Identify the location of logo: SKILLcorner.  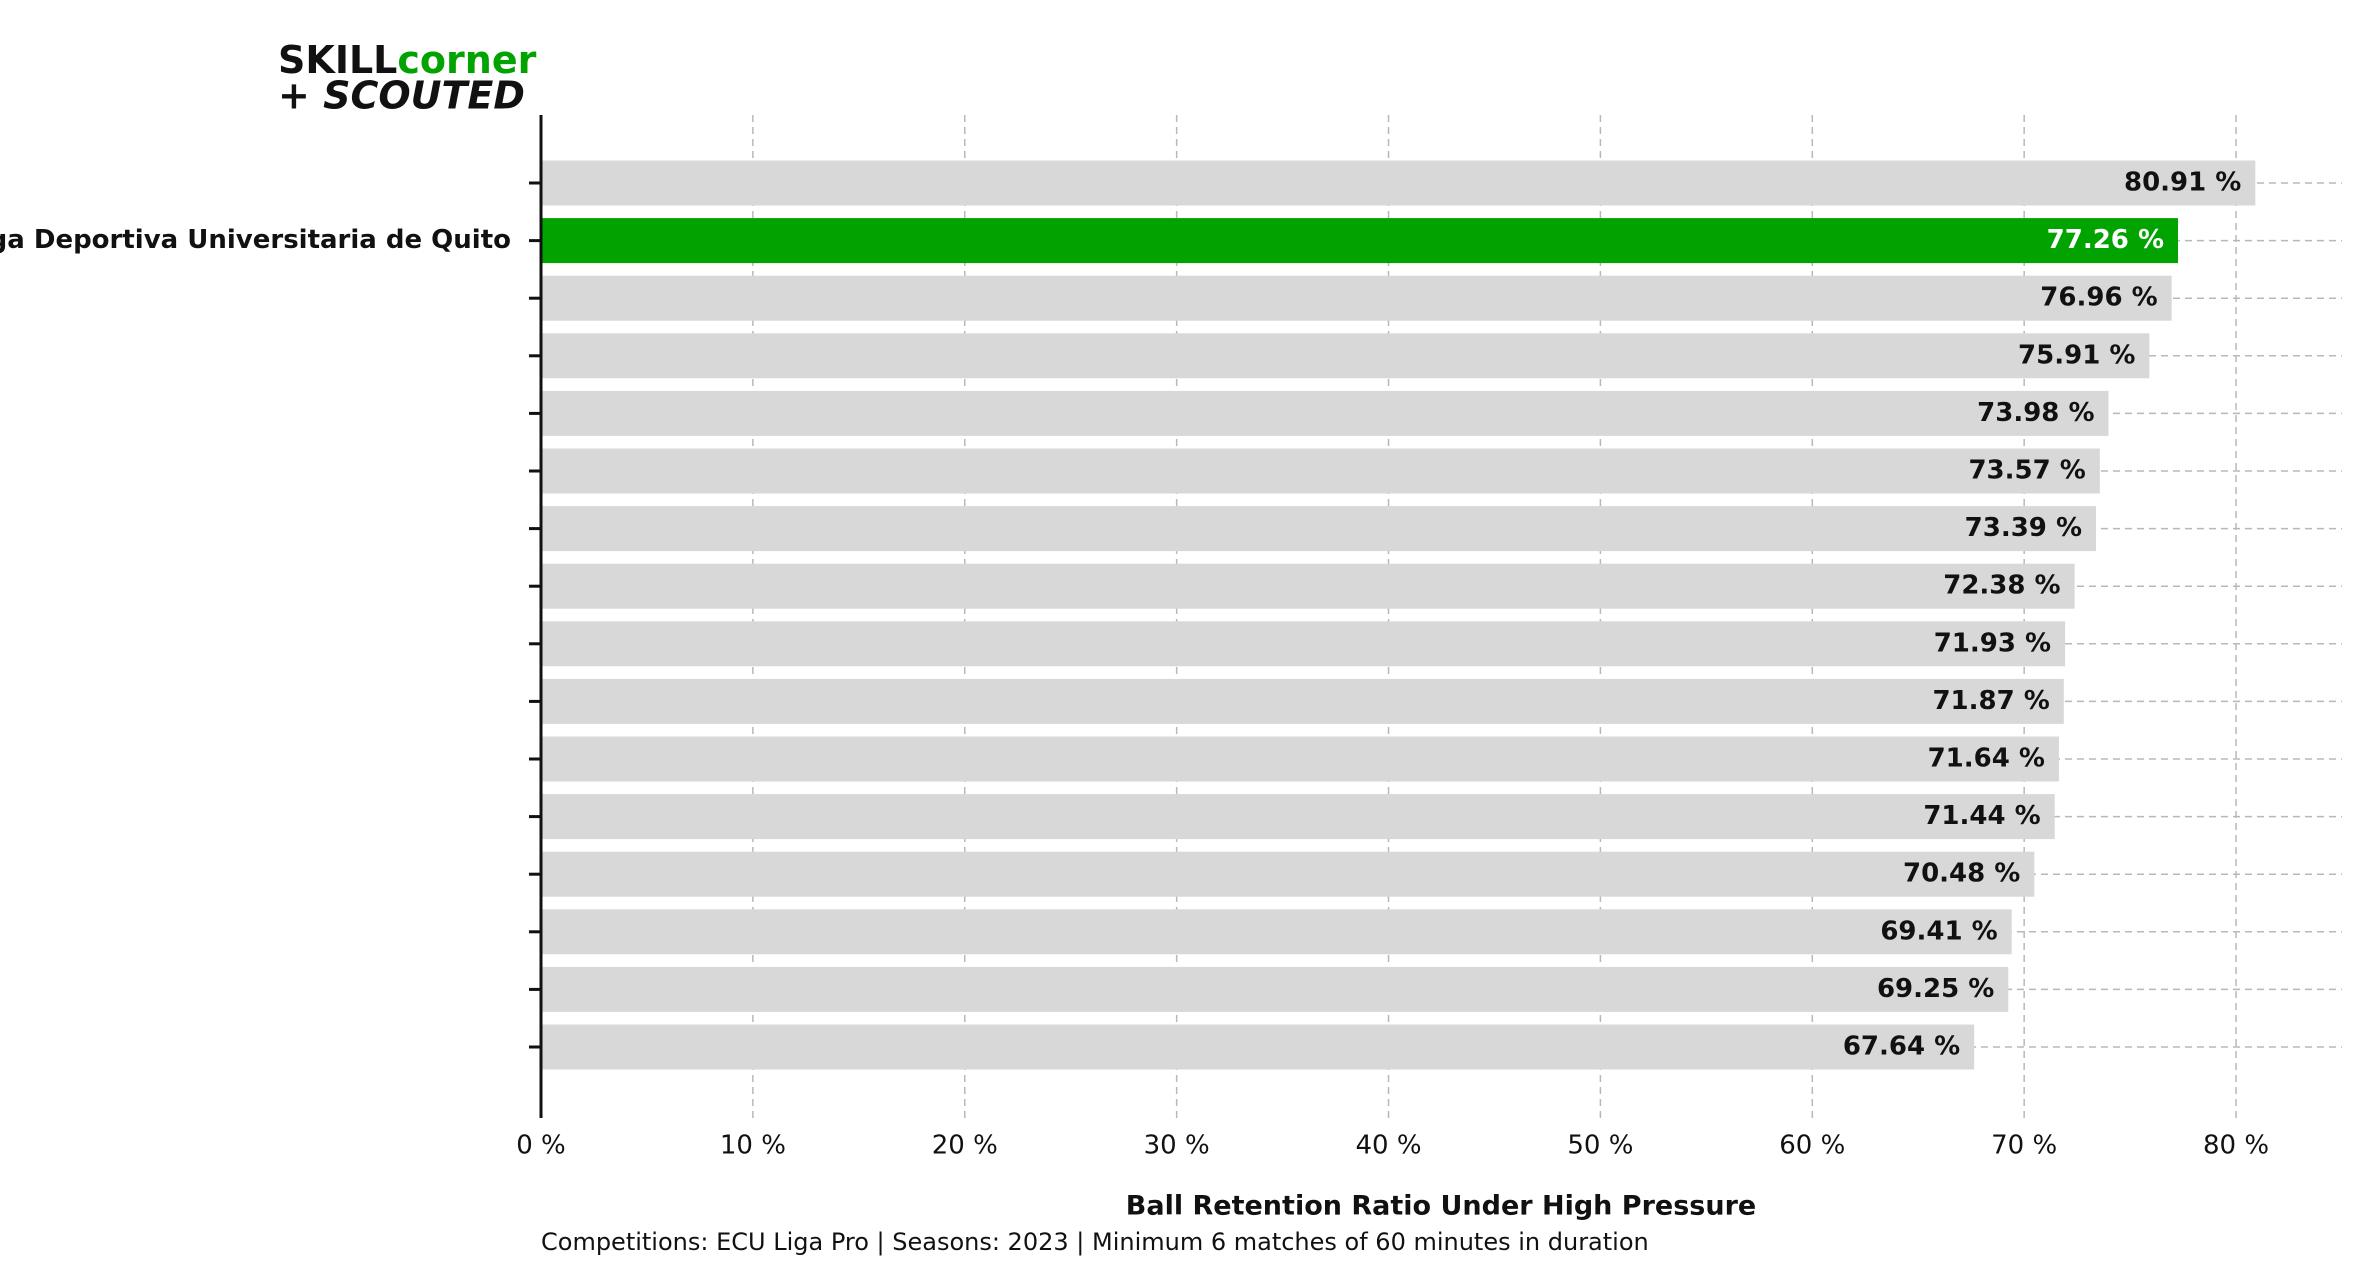
(407, 60).